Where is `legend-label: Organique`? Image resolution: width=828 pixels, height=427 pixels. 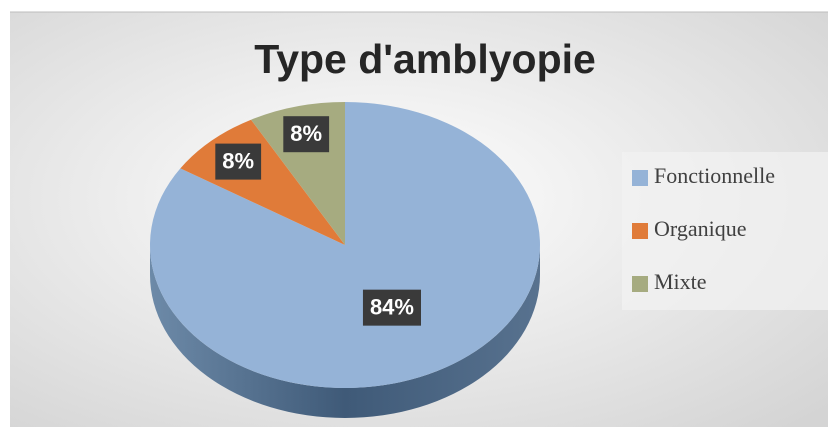 legend-label: Organique is located at coordinates (700, 228).